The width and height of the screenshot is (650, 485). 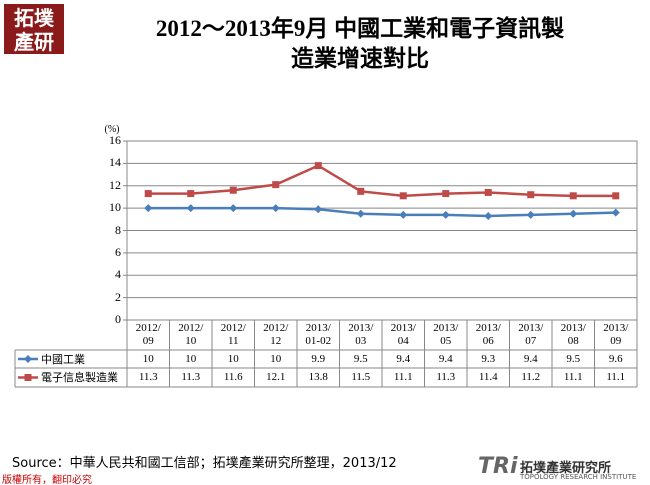 I want to click on x-tick-label: 2012/ 10, so click(x=191, y=334).